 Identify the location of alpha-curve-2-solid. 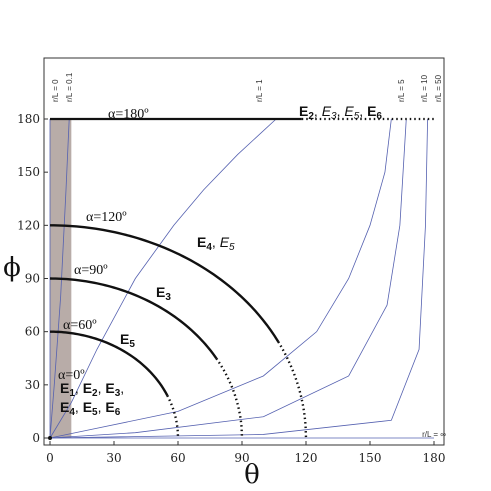
(133, 318).